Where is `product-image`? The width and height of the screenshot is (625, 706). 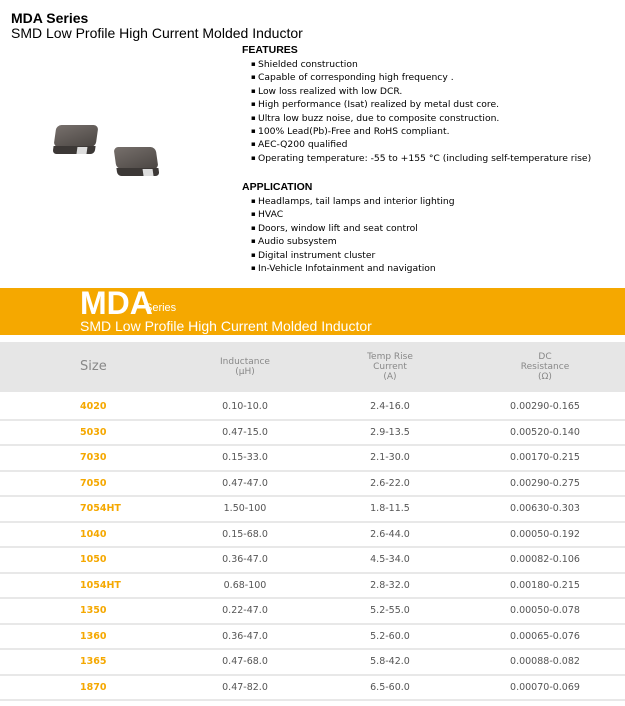 product-image is located at coordinates (113, 155).